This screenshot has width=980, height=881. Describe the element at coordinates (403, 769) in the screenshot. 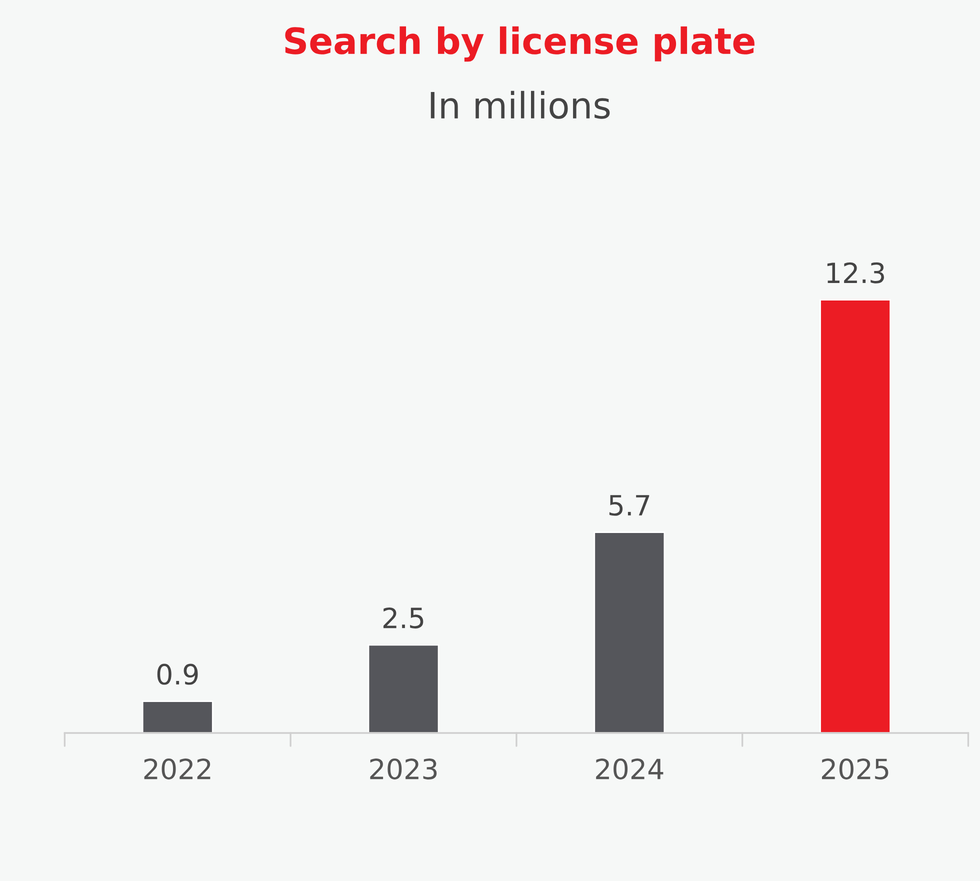

I see `x-tick-label: 2023` at that location.